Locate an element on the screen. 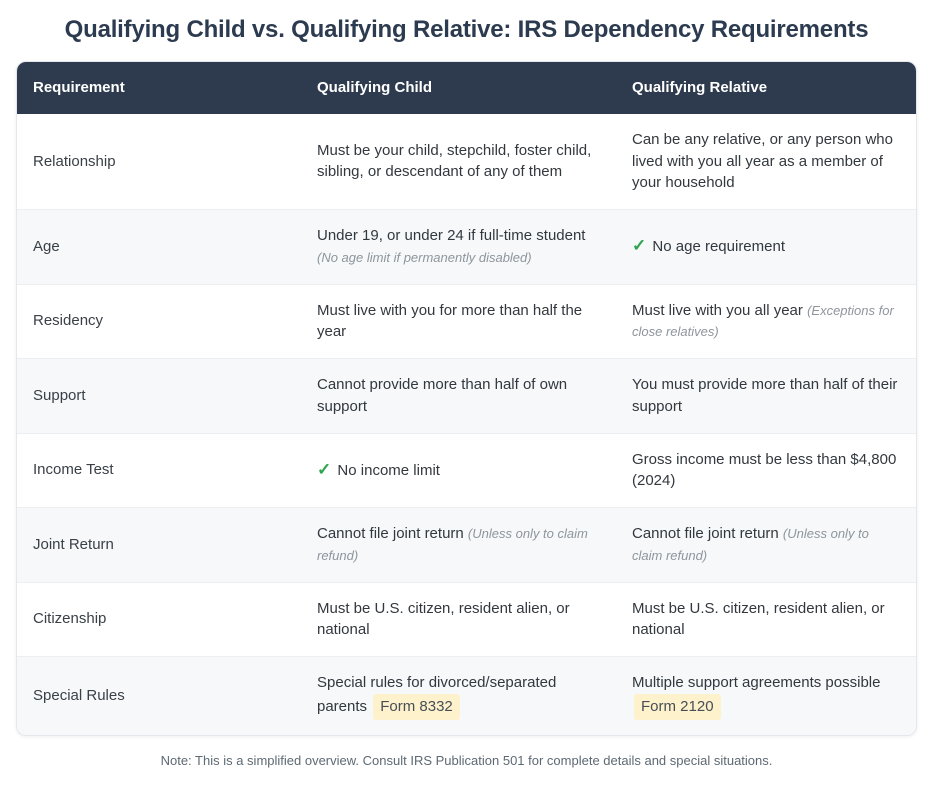 This screenshot has height=807, width=933. row-label: Residency is located at coordinates (68, 321).